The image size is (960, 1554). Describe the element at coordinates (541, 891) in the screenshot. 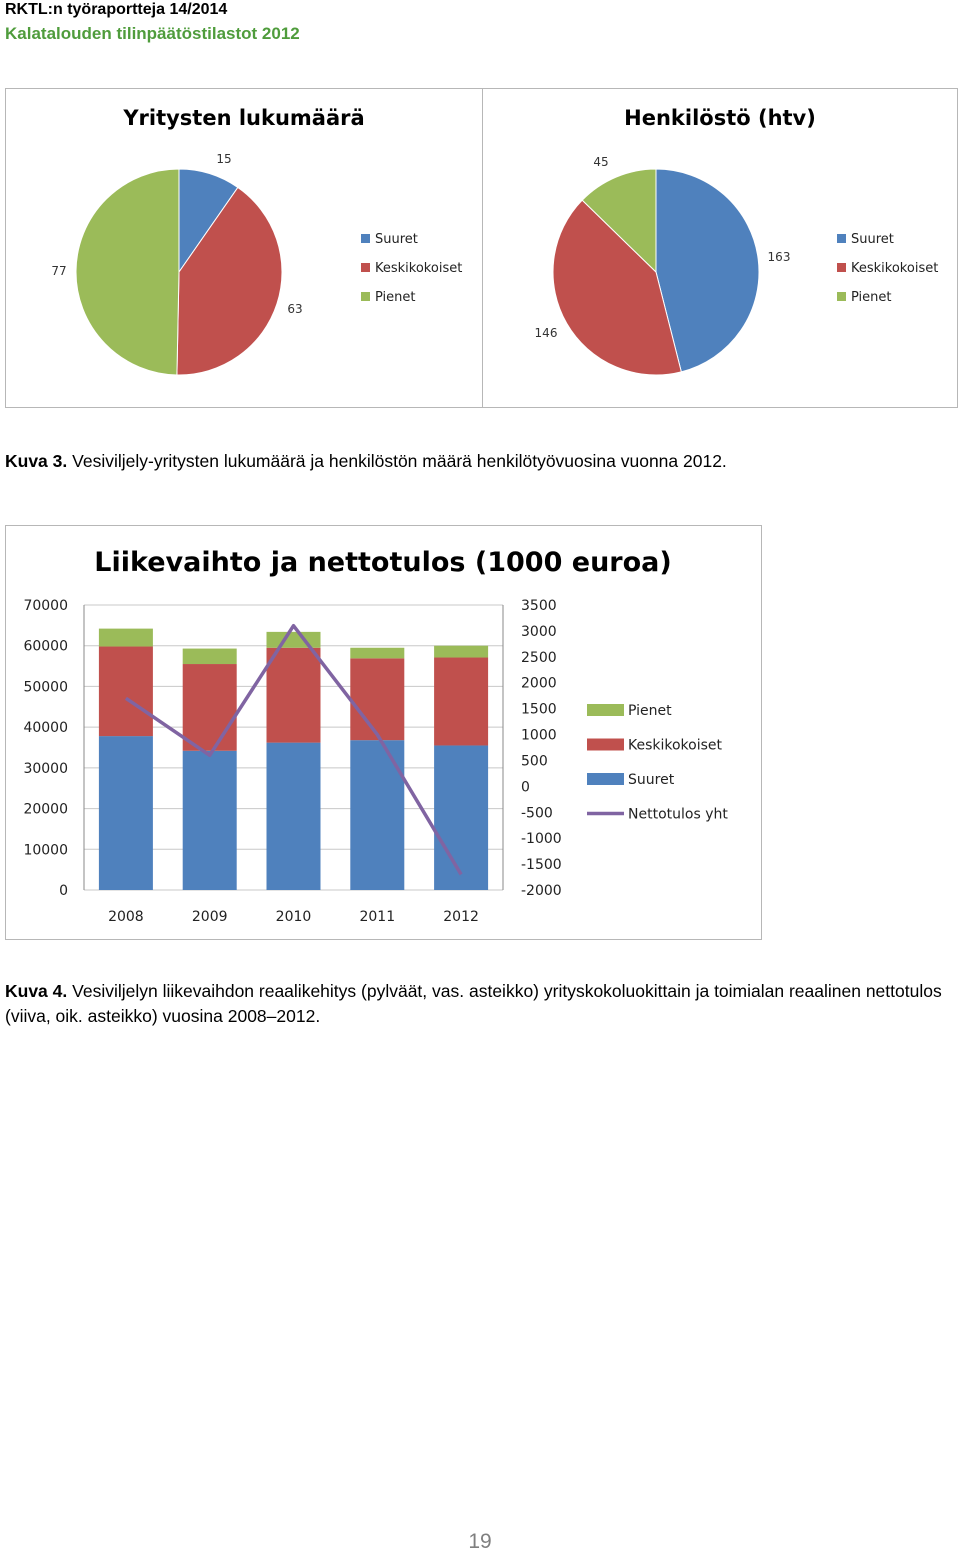

I see `y2-tick-label: -2000` at that location.